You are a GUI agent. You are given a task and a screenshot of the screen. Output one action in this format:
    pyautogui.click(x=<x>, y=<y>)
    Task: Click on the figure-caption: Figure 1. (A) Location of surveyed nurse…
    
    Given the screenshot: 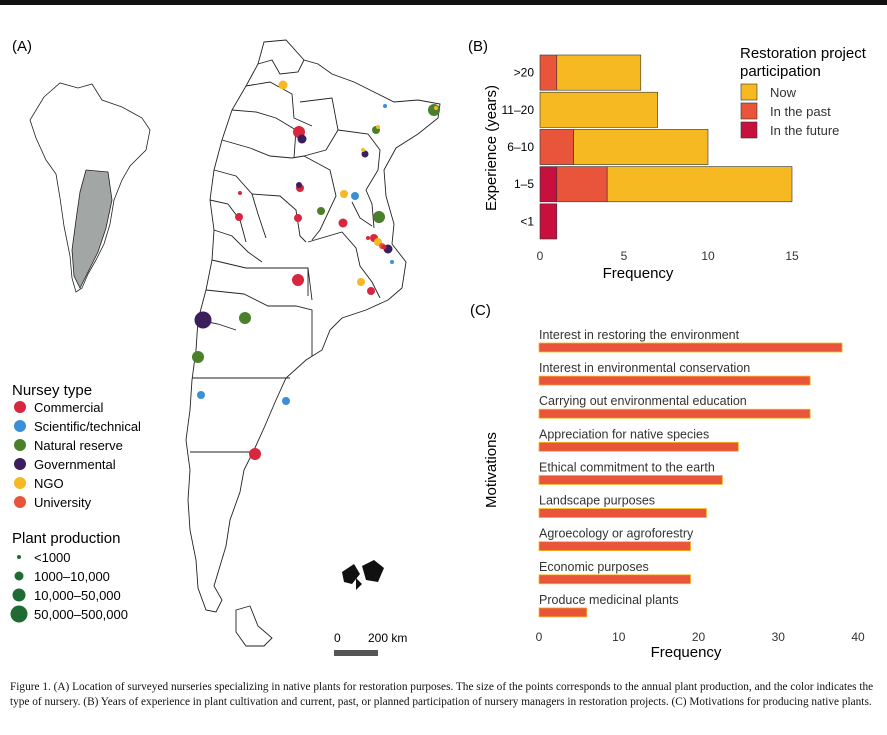 What is the action you would take?
    pyautogui.click(x=447, y=695)
    